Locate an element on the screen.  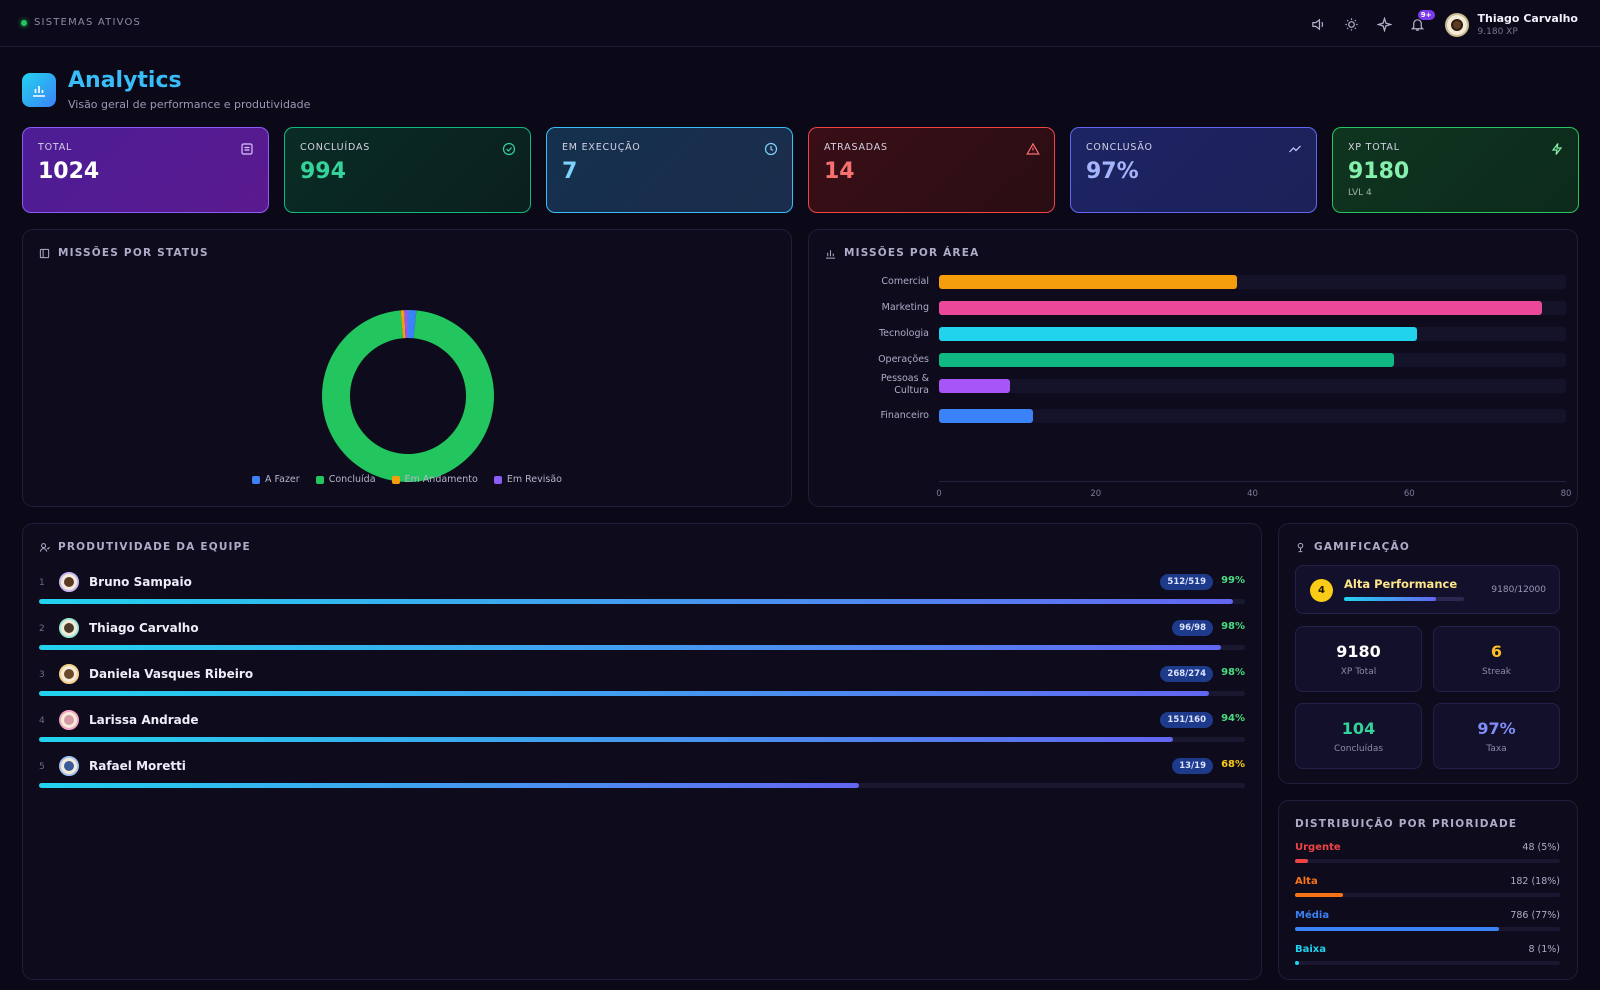
stat-label: ATRASADAS is located at coordinates (856, 147).